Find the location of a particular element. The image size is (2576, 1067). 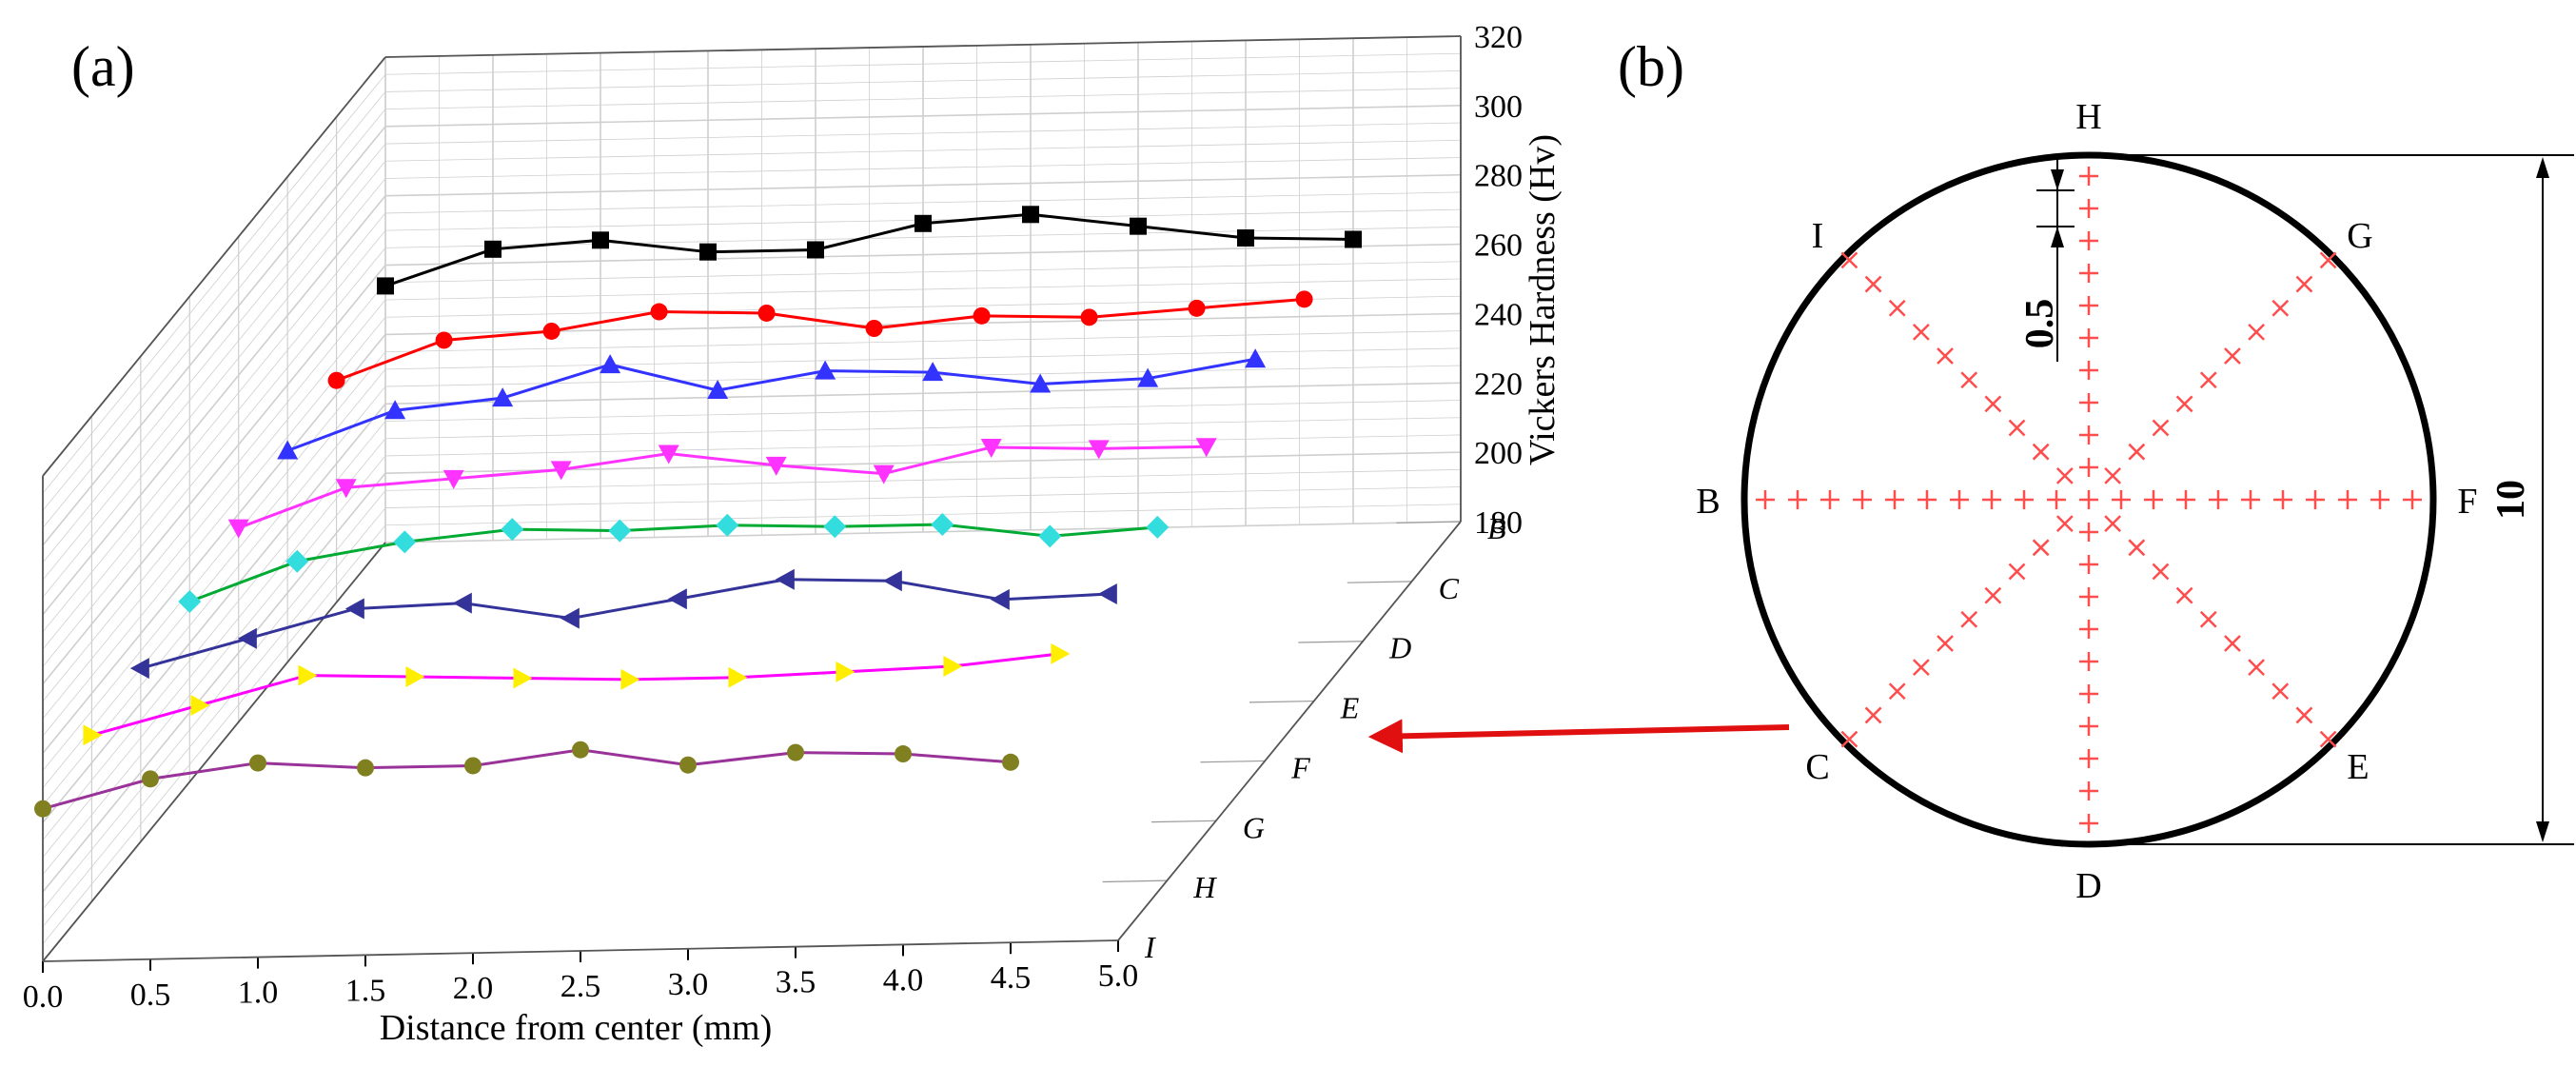

series-D is located at coordinates (772, 404).